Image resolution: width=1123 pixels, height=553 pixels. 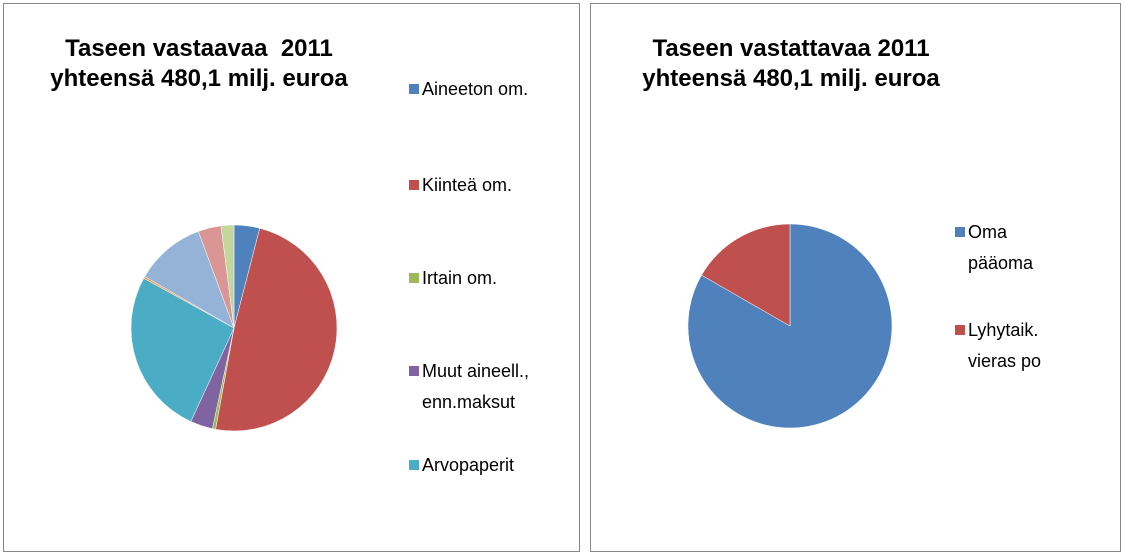 What do you see at coordinates (1001, 247) in the screenshot?
I see `legend-label: Oma pääoma` at bounding box center [1001, 247].